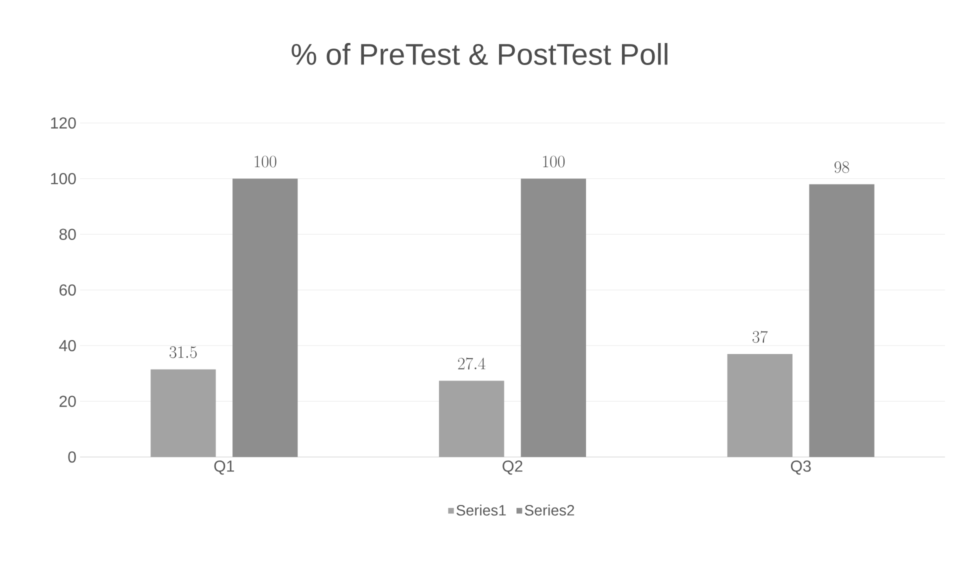  Describe the element at coordinates (67, 234) in the screenshot. I see `y-tick-label: 80` at that location.